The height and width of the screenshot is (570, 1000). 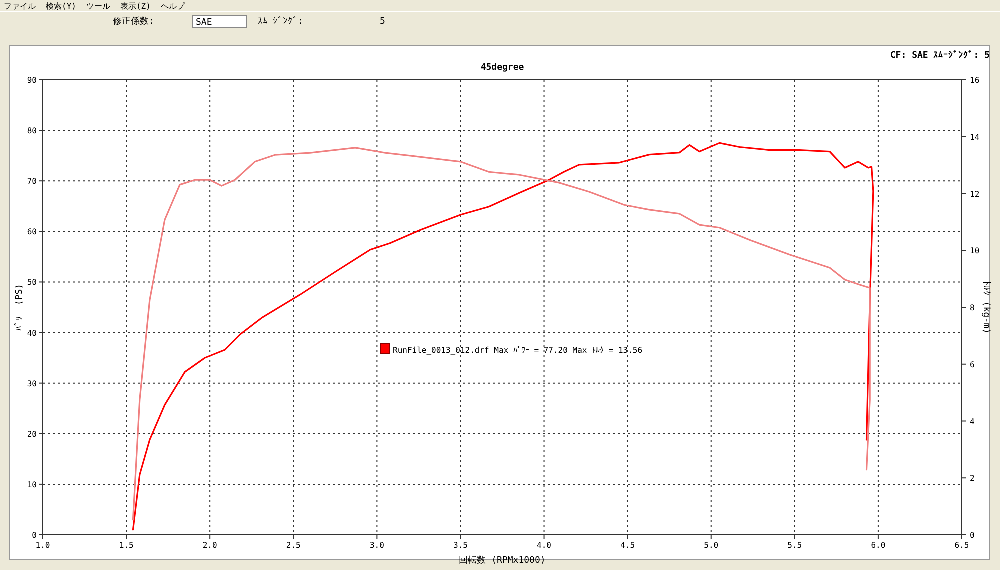 What do you see at coordinates (32, 181) in the screenshot?
I see `y-tick-label: 70` at bounding box center [32, 181].